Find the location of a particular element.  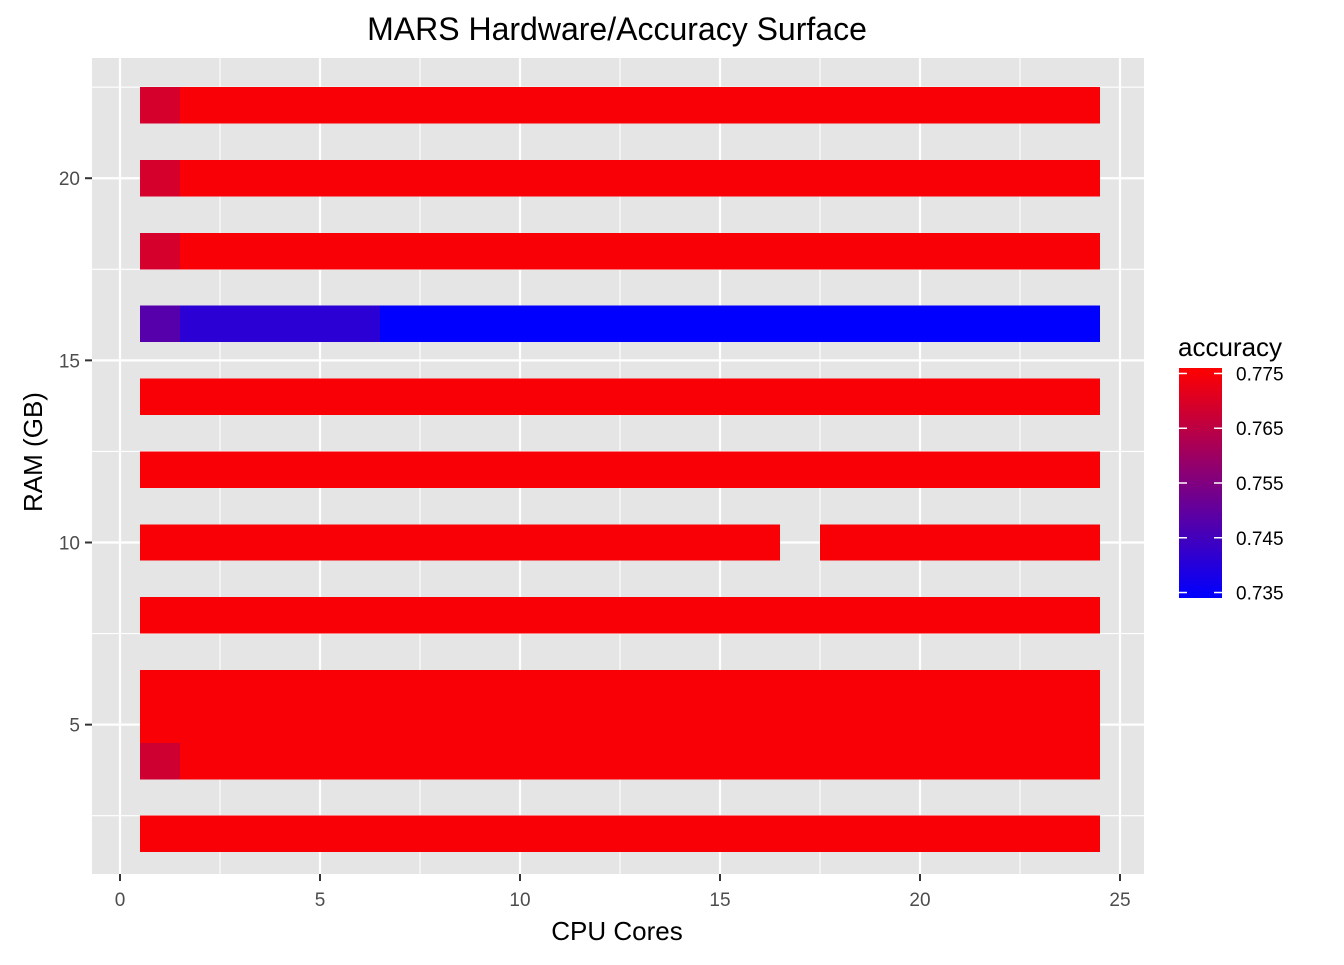

x-tick-label: 0 is located at coordinates (120, 900).